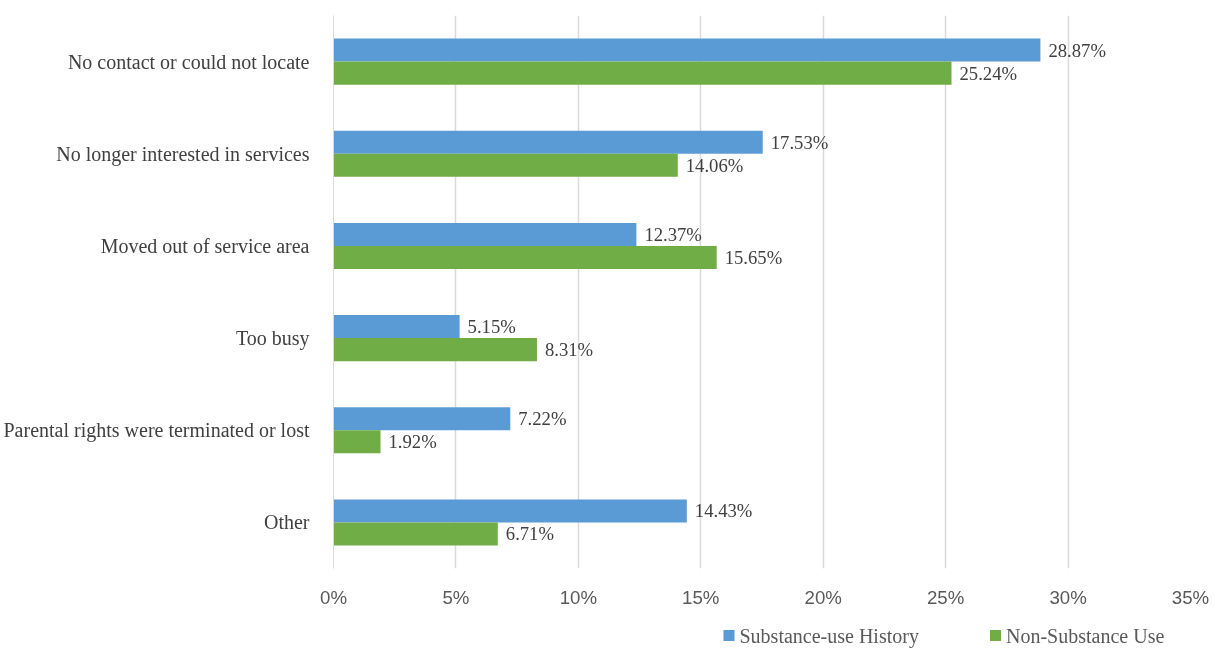  Describe the element at coordinates (823, 597) in the screenshot. I see `x-tick-label: 20%` at that location.